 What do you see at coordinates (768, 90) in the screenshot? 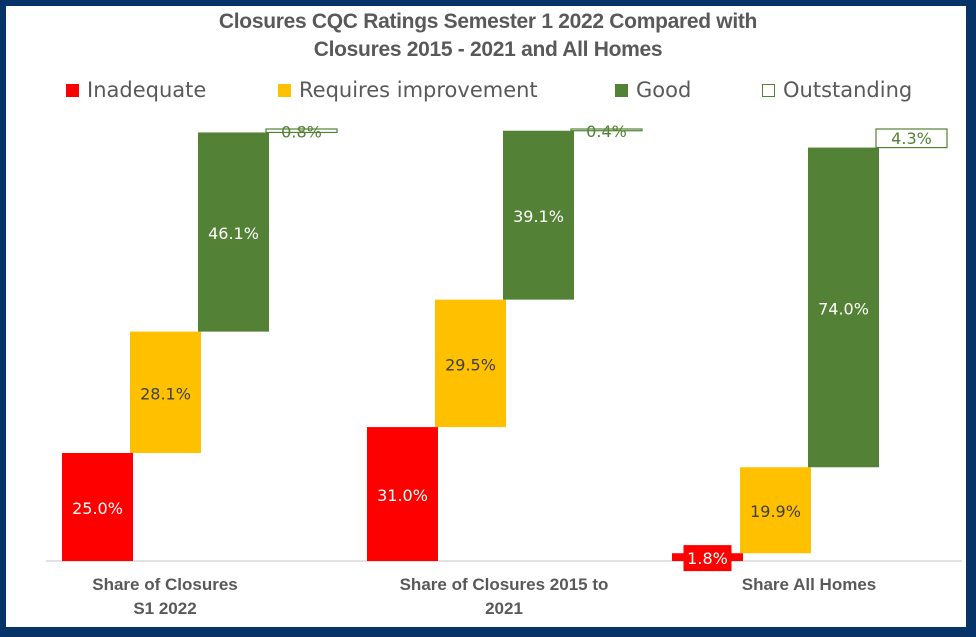
I see `legend-swatch-outstanding` at bounding box center [768, 90].